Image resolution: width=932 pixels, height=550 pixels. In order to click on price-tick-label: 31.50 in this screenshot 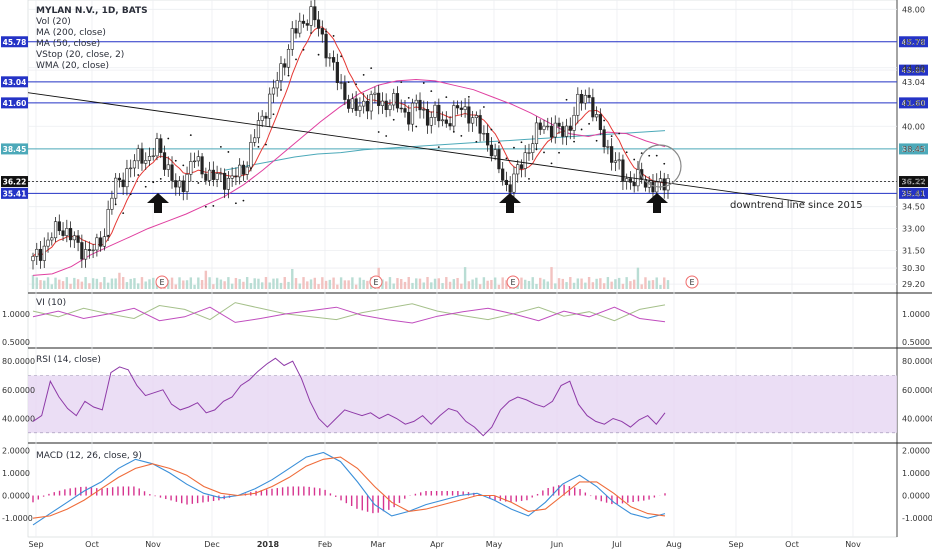, I will do `click(913, 251)`.